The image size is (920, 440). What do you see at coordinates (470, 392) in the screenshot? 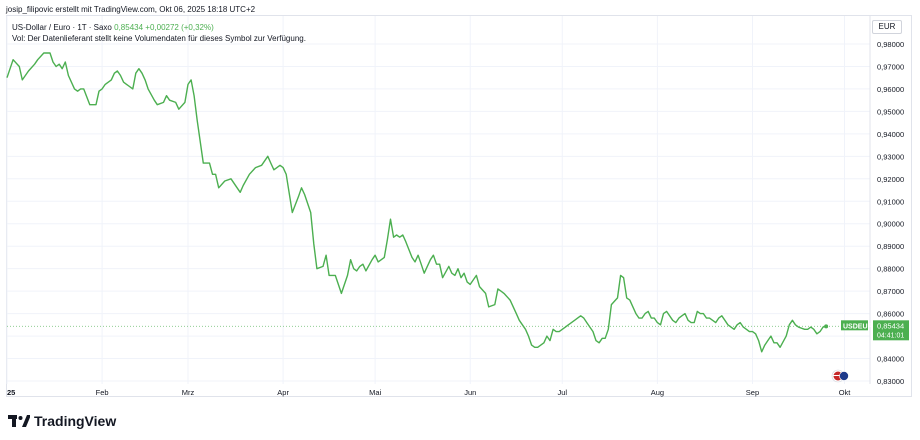
I see `x-tick-label: Jun` at bounding box center [470, 392].